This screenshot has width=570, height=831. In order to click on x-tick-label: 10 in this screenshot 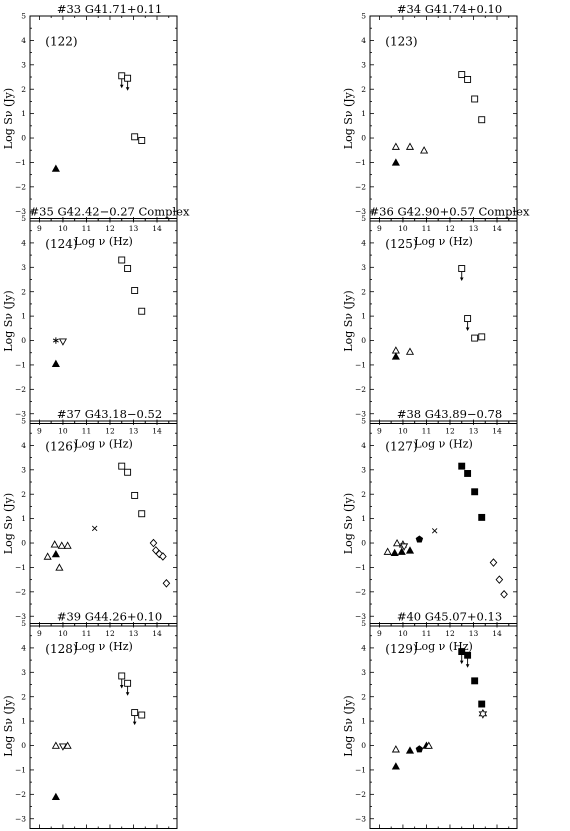, I will do `click(63, 633)`.